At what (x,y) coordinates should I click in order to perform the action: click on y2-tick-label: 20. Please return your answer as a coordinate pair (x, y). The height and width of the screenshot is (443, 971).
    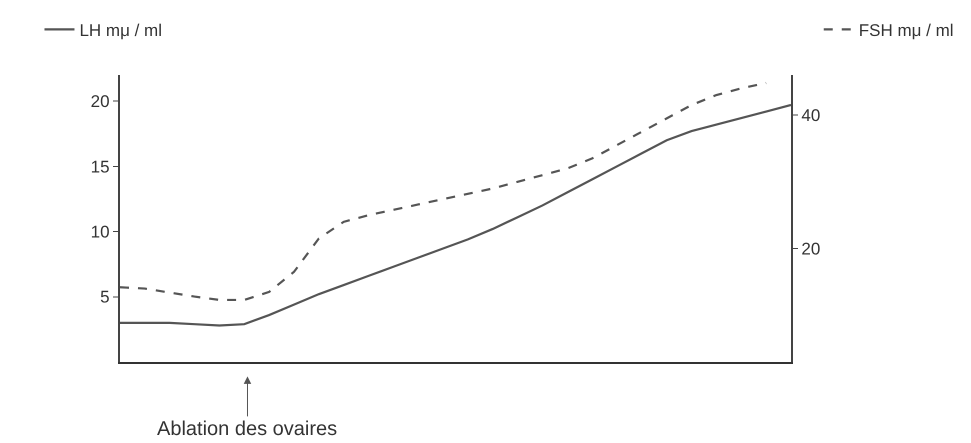
    Looking at the image, I should click on (810, 248).